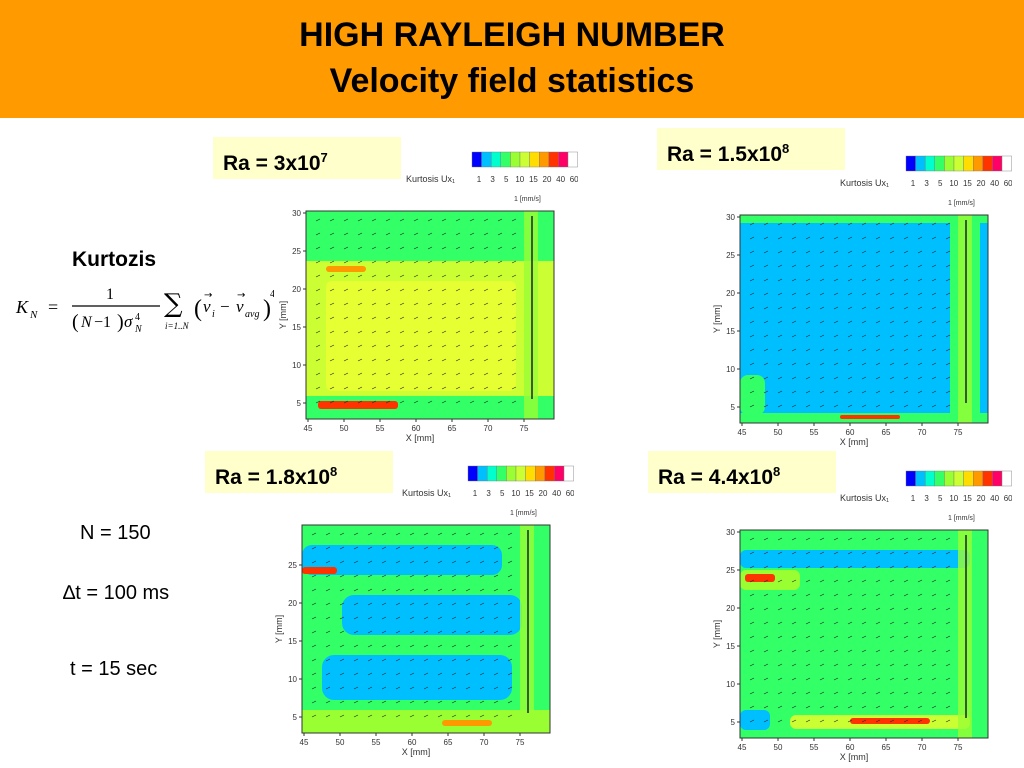 The image size is (1024, 768). Describe the element at coordinates (22, 307) in the screenshot. I see `formula-lhs: K` at that location.